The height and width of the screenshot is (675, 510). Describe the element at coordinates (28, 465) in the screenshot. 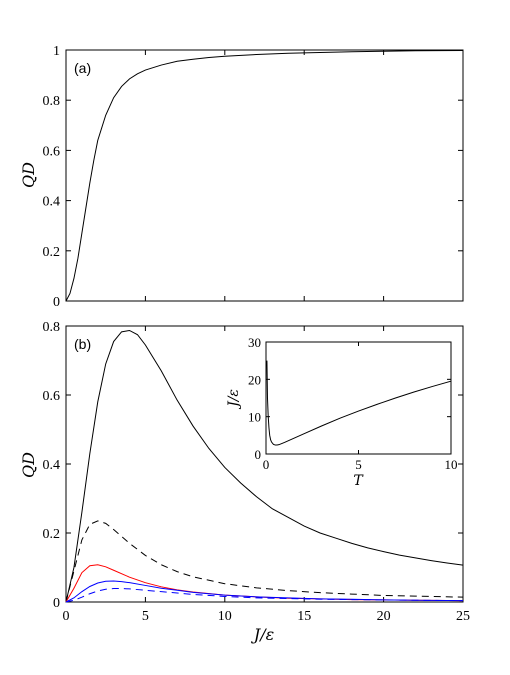

I see `panel-b-y-axis-title: QD` at that location.